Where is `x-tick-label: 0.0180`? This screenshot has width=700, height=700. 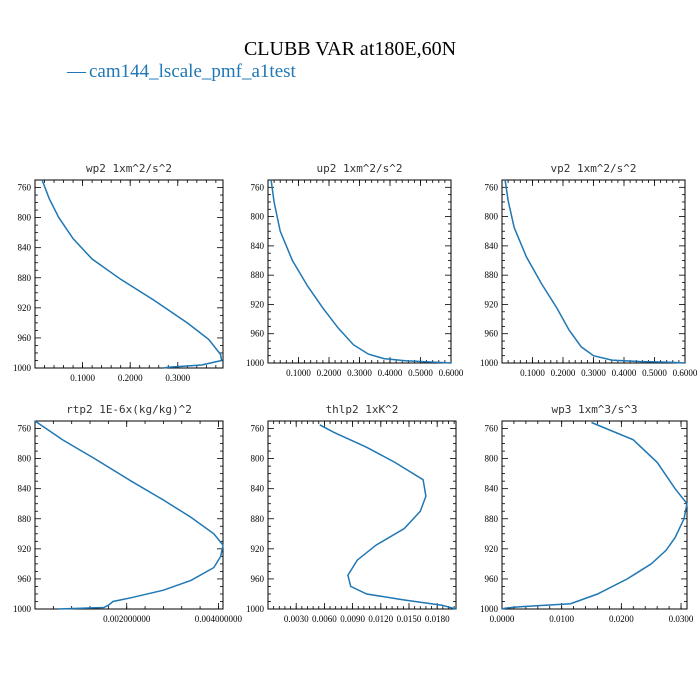 x-tick-label: 0.0180 is located at coordinates (437, 619).